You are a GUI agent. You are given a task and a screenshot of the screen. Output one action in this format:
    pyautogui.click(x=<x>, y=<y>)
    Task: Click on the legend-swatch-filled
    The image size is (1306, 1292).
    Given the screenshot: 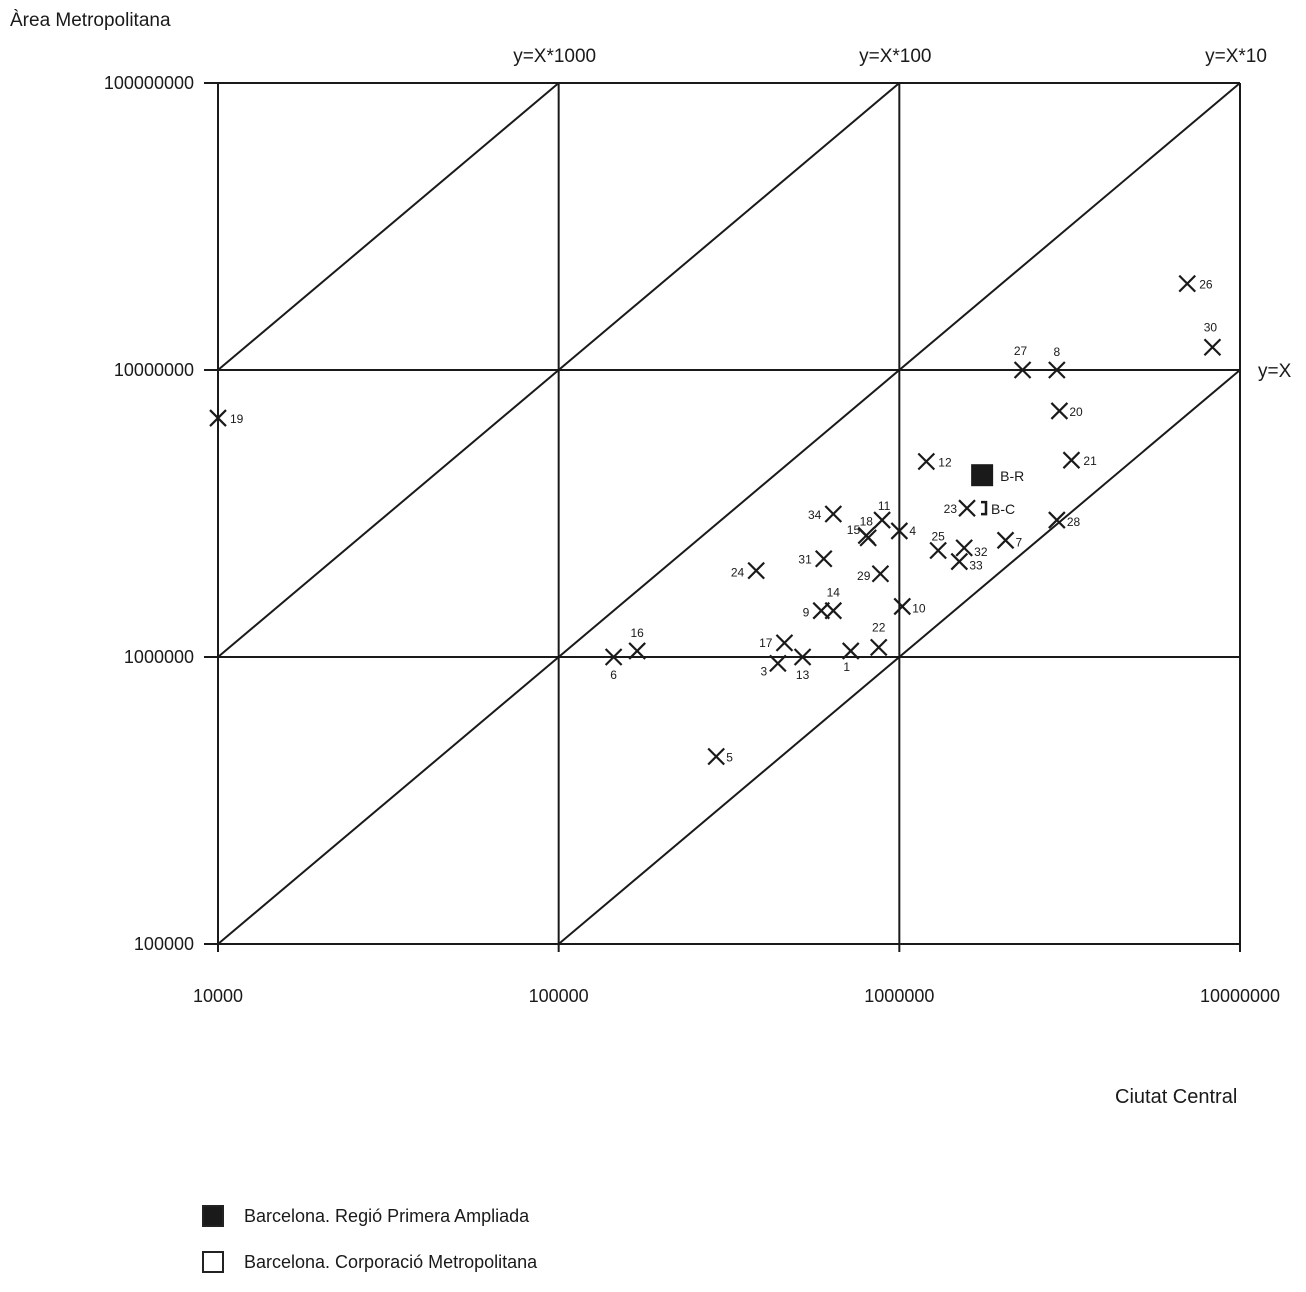 What is the action you would take?
    pyautogui.click(x=213, y=1216)
    